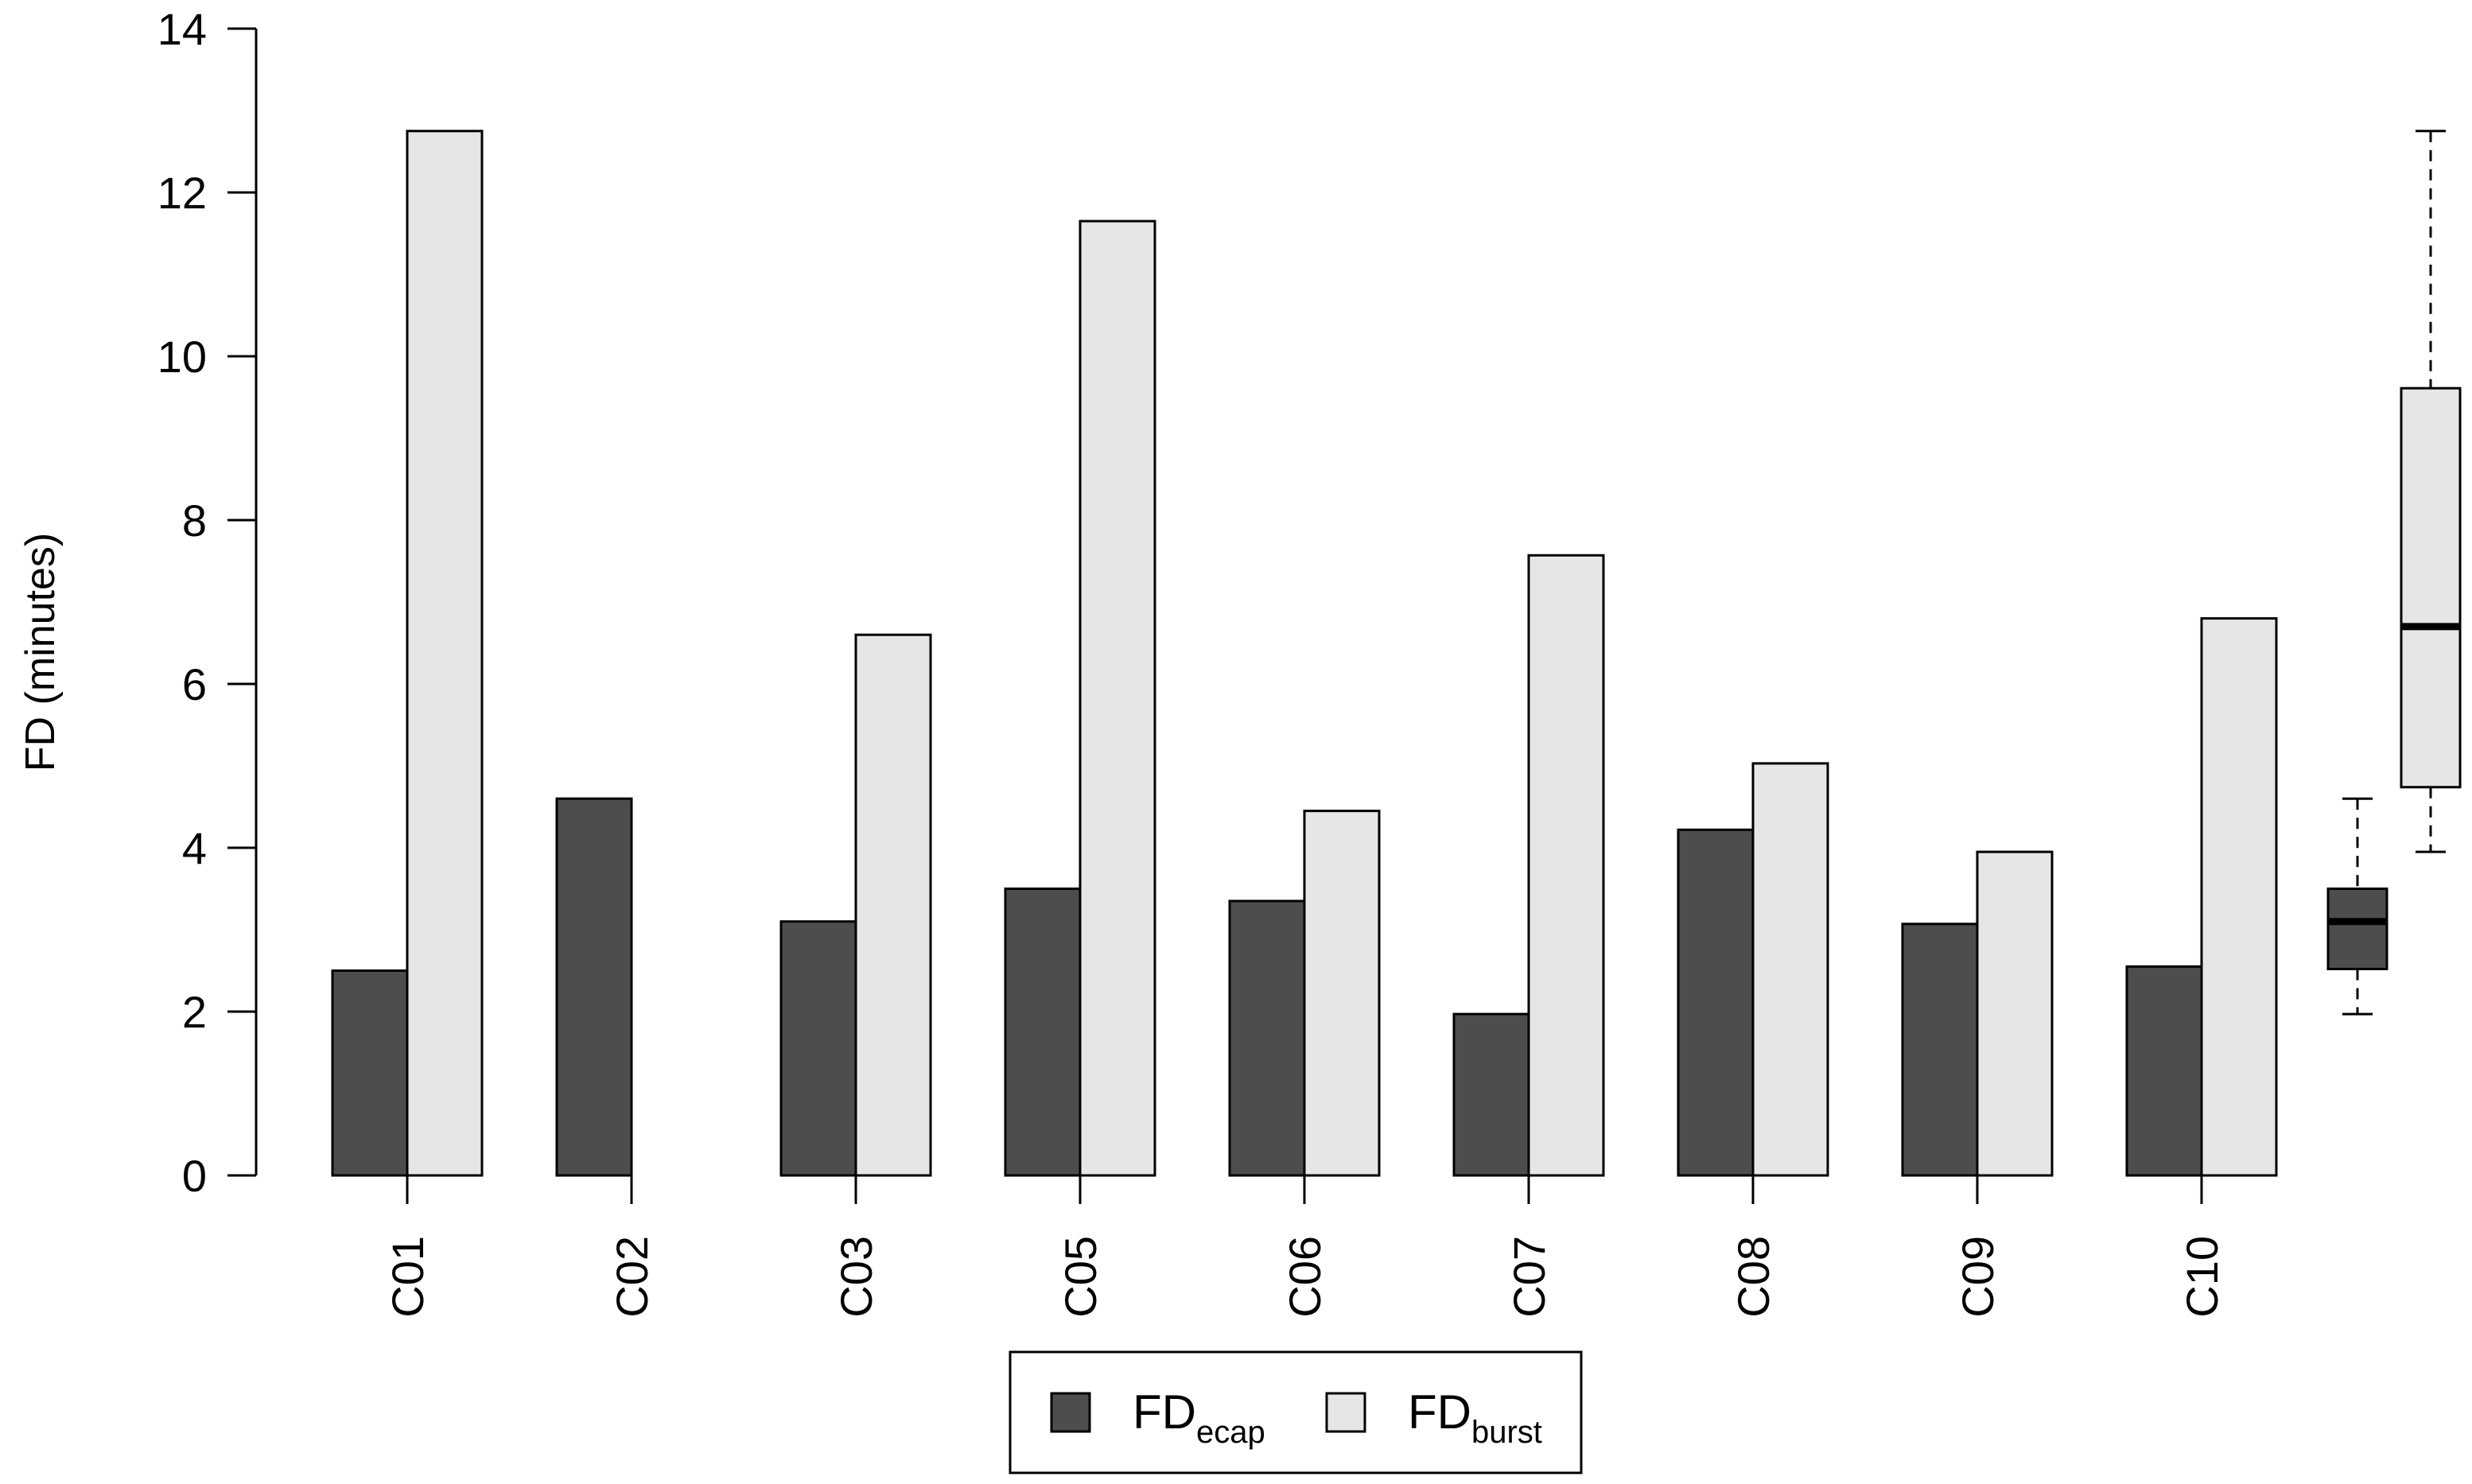 Image resolution: width=2472 pixels, height=1484 pixels. I want to click on boxplot-ecap, so click(2357, 906).